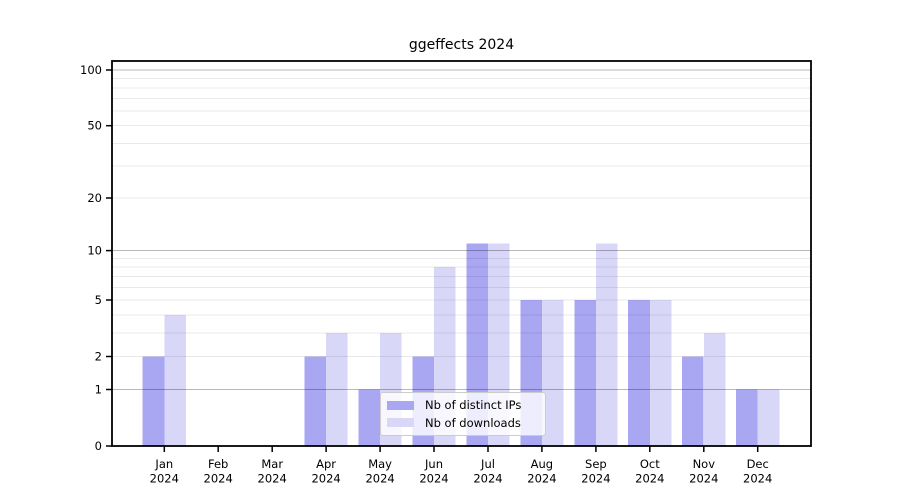 This screenshot has height=500, width=900. What do you see at coordinates (369, 417) in the screenshot?
I see `bar-distinct-ips-may` at bounding box center [369, 417].